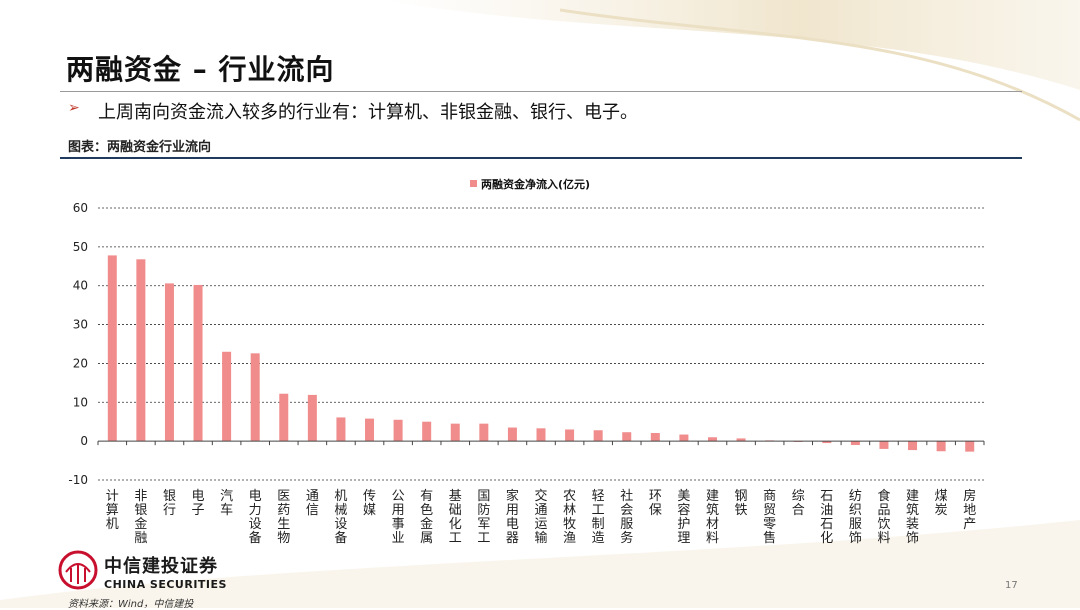 The image size is (1080, 610). I want to click on y-tick-label: 10, so click(80, 402).